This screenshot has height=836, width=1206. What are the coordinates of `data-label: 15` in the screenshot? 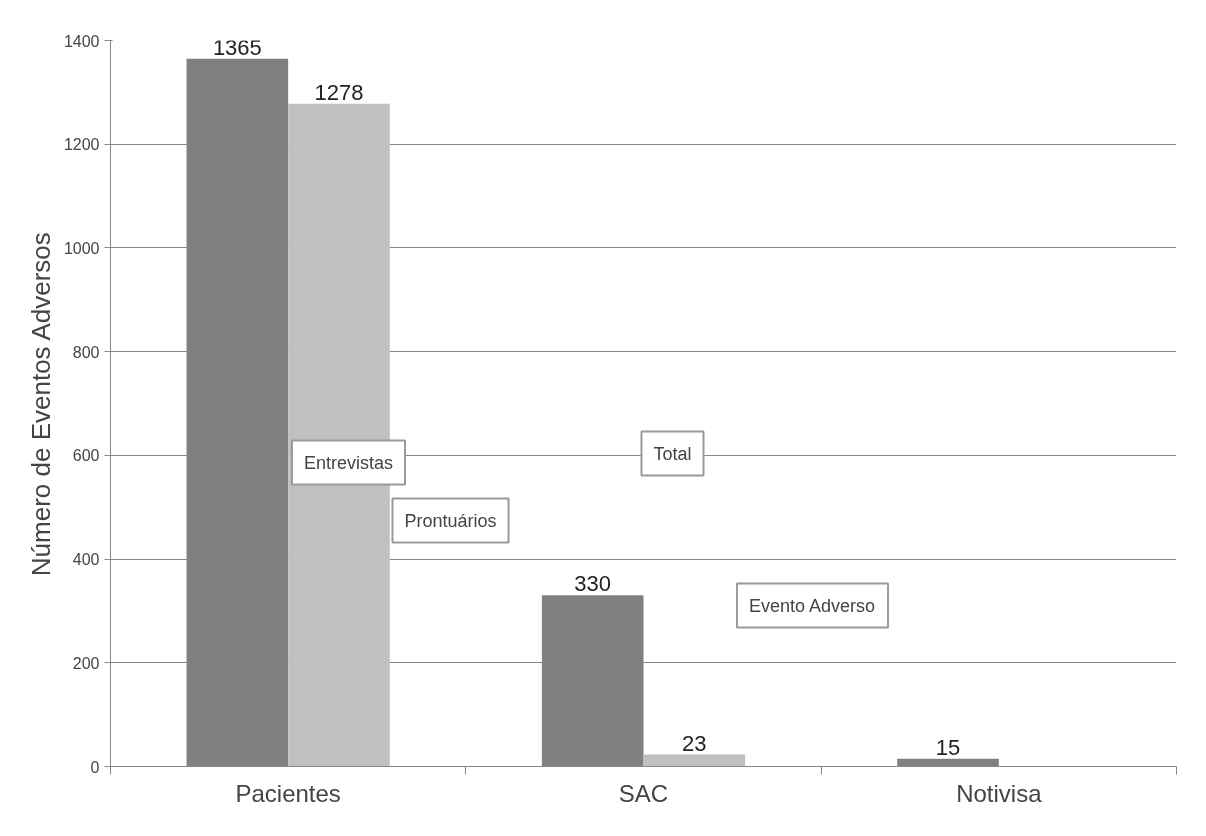 It's located at (948, 747).